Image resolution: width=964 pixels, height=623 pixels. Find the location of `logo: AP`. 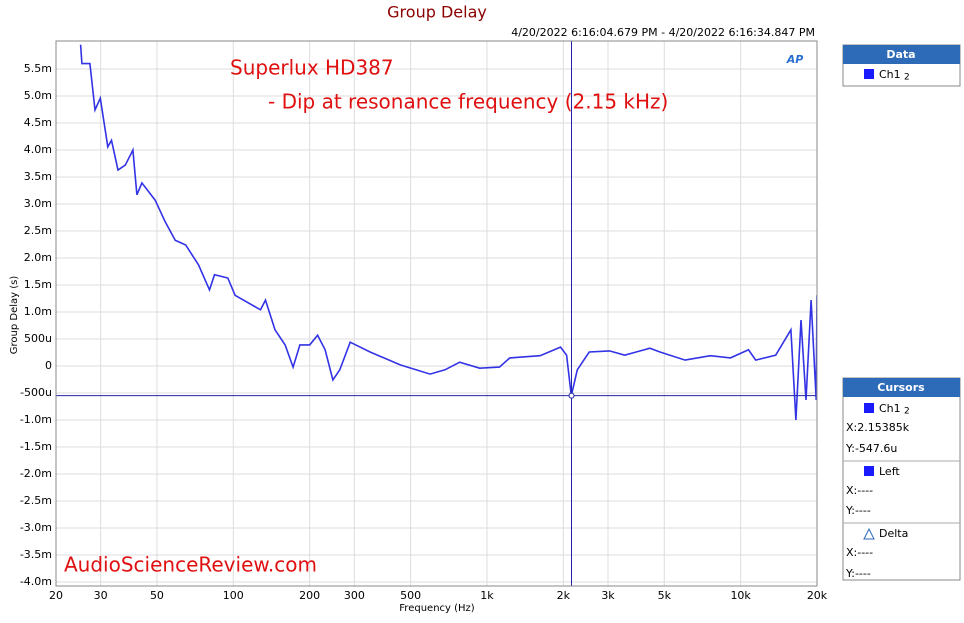

logo: AP is located at coordinates (795, 59).